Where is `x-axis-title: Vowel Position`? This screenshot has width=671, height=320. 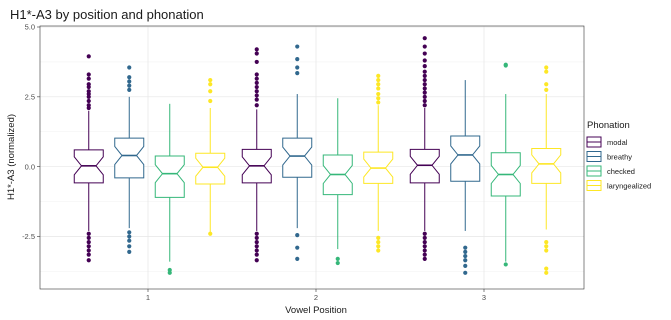
x-axis-title: Vowel Position is located at coordinates (316, 310).